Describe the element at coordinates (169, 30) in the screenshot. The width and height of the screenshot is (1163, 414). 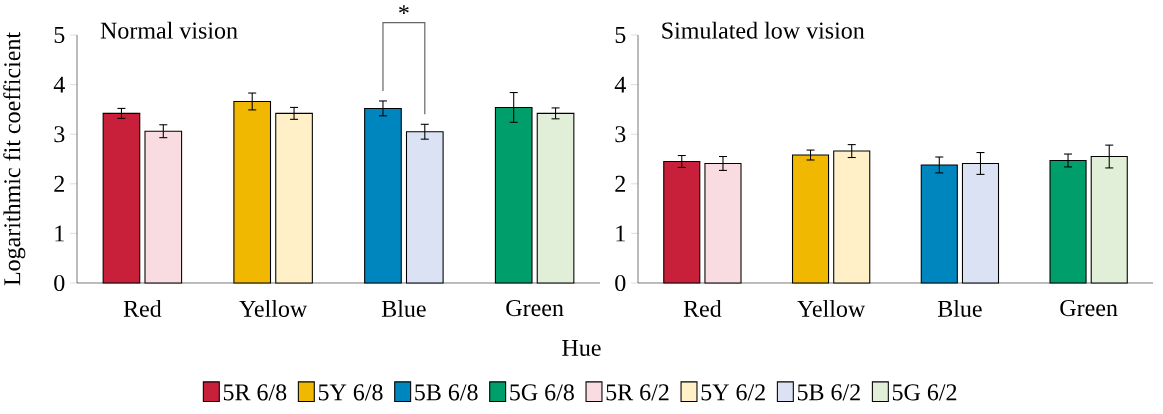
I see `chart-title: Normal vision` at that location.